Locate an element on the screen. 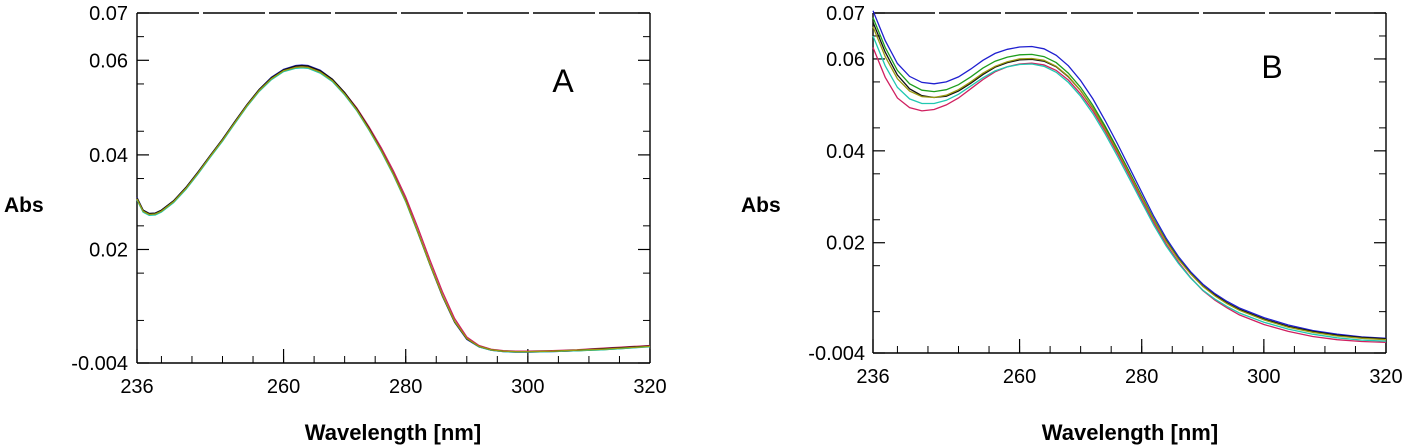 Image resolution: width=1410 pixels, height=446 pixels. panel-letter: A is located at coordinates (563, 81).